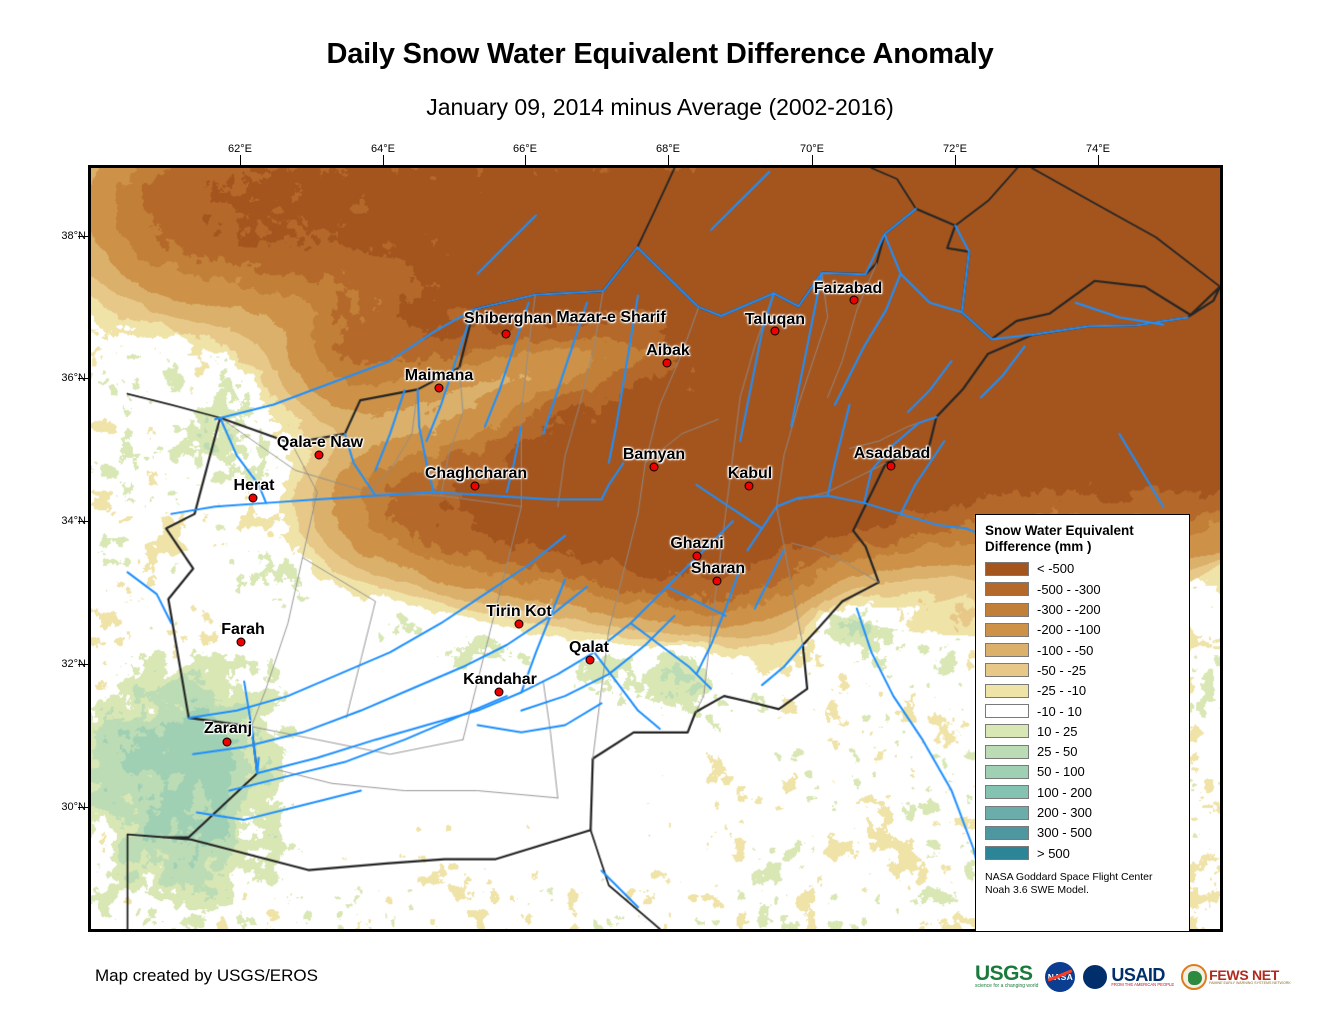 Image resolution: width=1320 pixels, height=1020 pixels. What do you see at coordinates (892, 453) in the screenshot?
I see `city-label-asadabad: Asadabad` at bounding box center [892, 453].